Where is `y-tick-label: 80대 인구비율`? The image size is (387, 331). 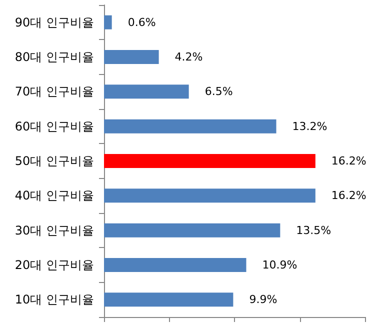 y-tick-label: 80대 인구비율 is located at coordinates (54, 57).